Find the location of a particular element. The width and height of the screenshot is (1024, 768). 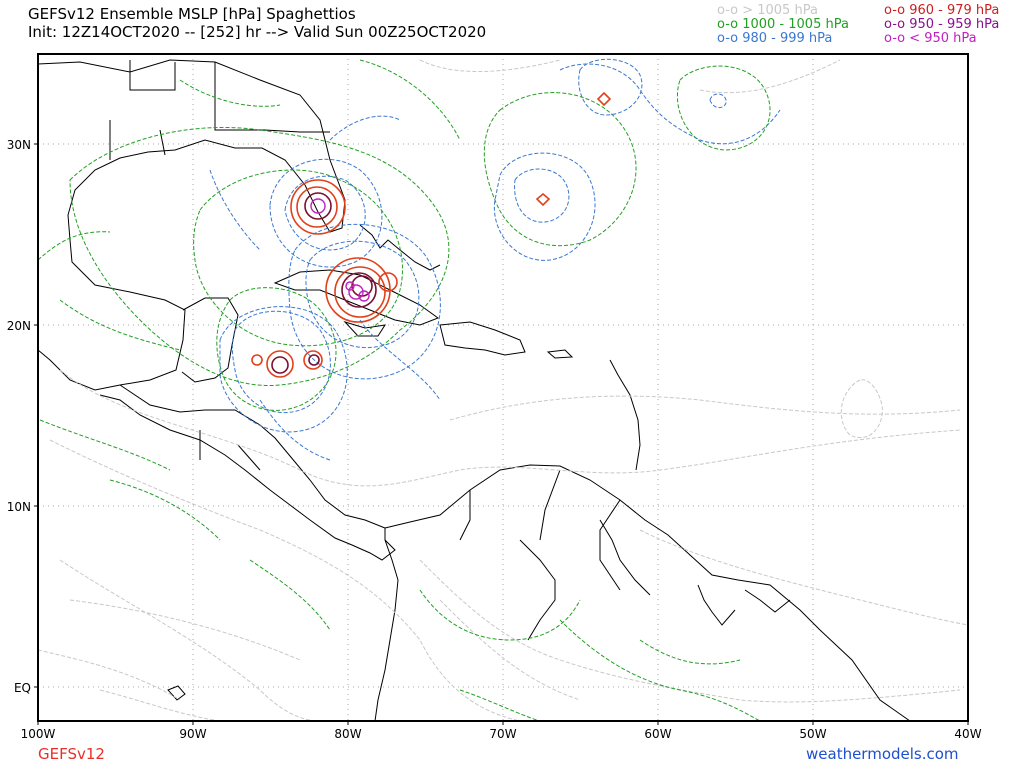

lon-label-100w: 100W is located at coordinates (38, 734).